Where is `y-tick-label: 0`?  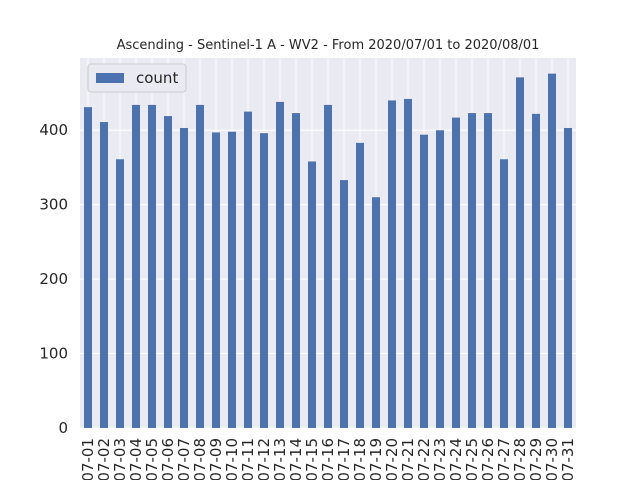
y-tick-label: 0 is located at coordinates (63, 428).